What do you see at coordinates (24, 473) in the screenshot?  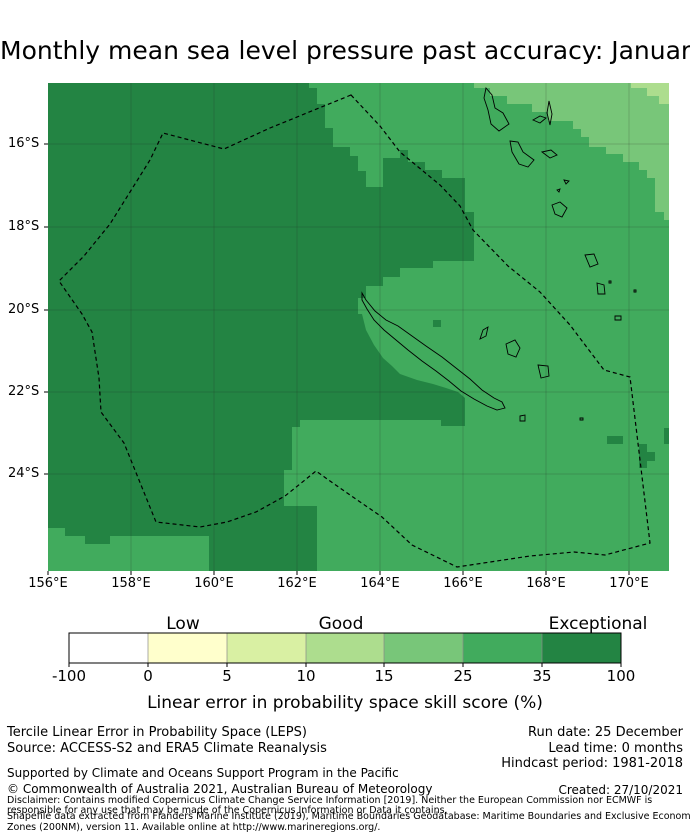 I see `lat-tick-label: 24°S` at bounding box center [24, 473].